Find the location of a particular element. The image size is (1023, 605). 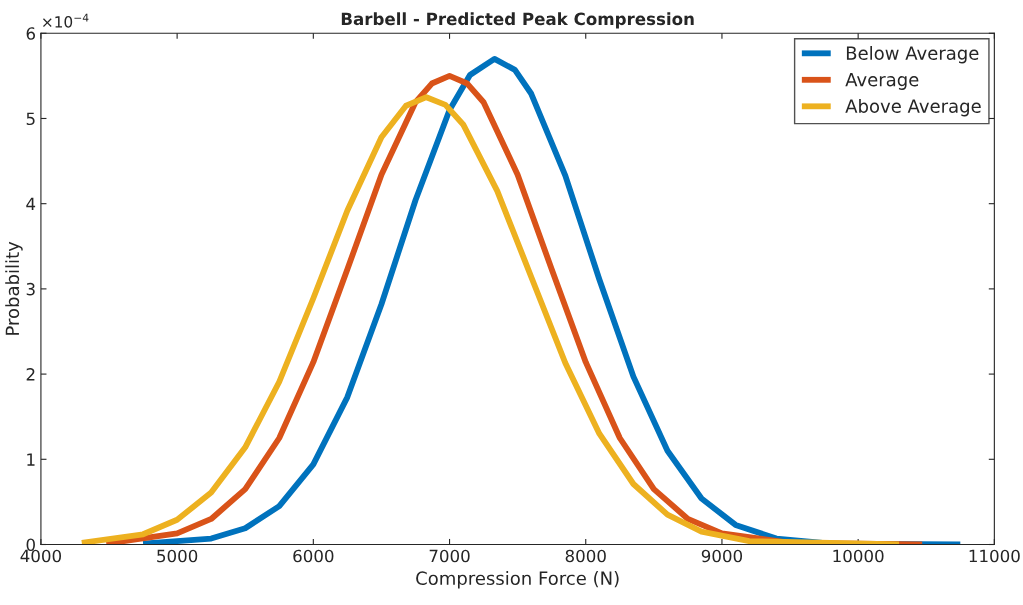

x-tick-label: 4000 is located at coordinates (41, 556).